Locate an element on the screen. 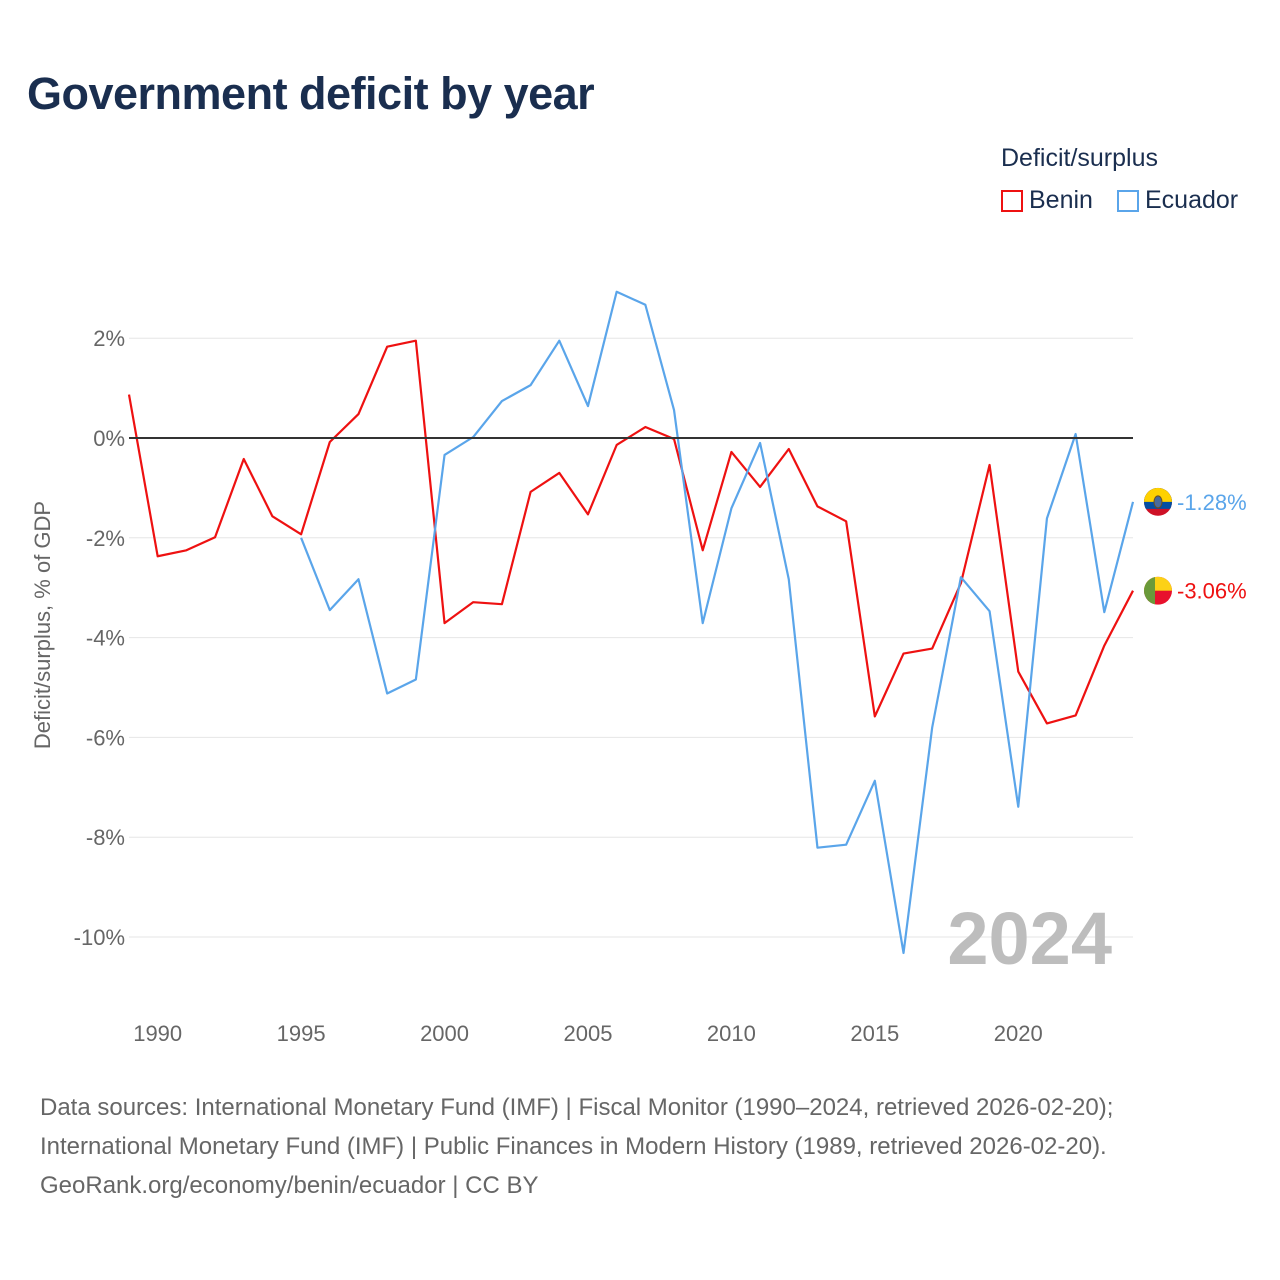 Image resolution: width=1280 pixels, height=1280 pixels. y-tick-label: 2% is located at coordinates (109, 338).